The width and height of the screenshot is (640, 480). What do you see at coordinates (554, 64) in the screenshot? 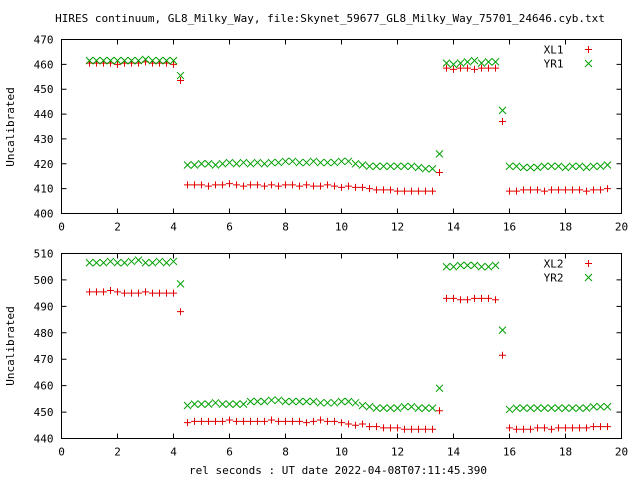
I see `legend-label: YR1` at bounding box center [554, 64].